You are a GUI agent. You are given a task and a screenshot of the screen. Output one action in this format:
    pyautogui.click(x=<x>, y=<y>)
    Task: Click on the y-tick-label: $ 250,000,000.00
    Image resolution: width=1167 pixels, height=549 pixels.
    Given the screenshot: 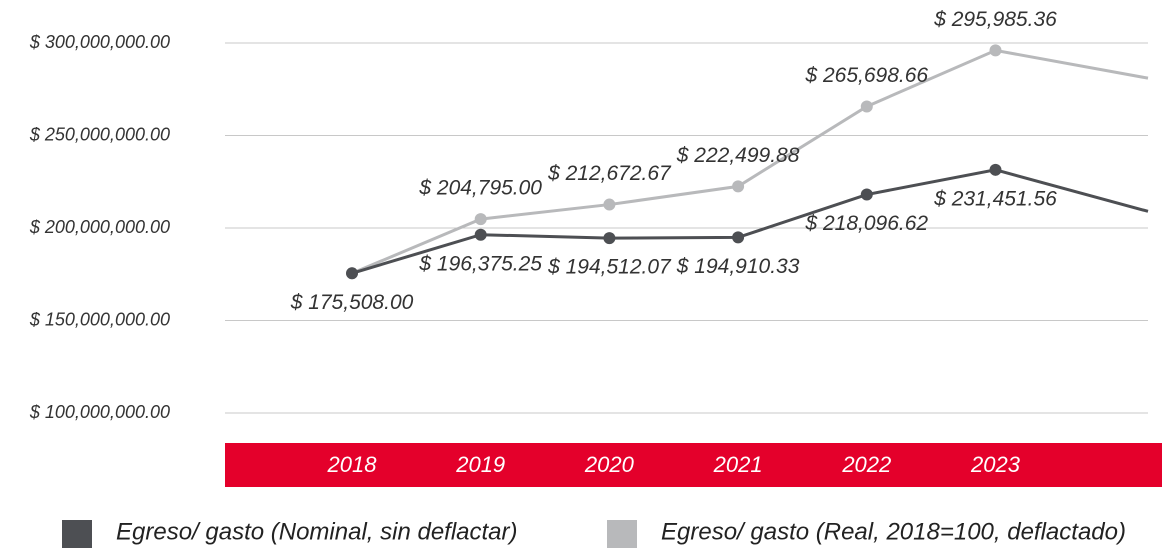 What is the action you would take?
    pyautogui.click(x=99, y=134)
    